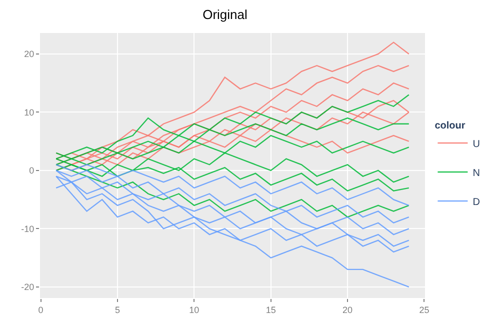 The height and width of the screenshot is (333, 500). I want to click on legend-title: colour, so click(450, 126).